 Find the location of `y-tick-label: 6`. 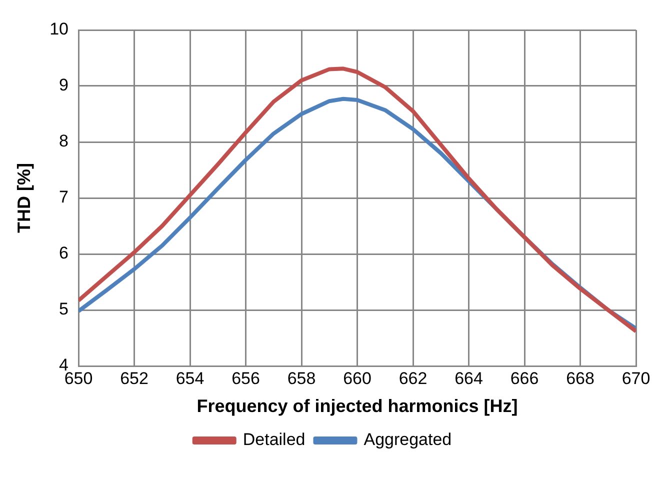

y-tick-label: 6 is located at coordinates (64, 253).